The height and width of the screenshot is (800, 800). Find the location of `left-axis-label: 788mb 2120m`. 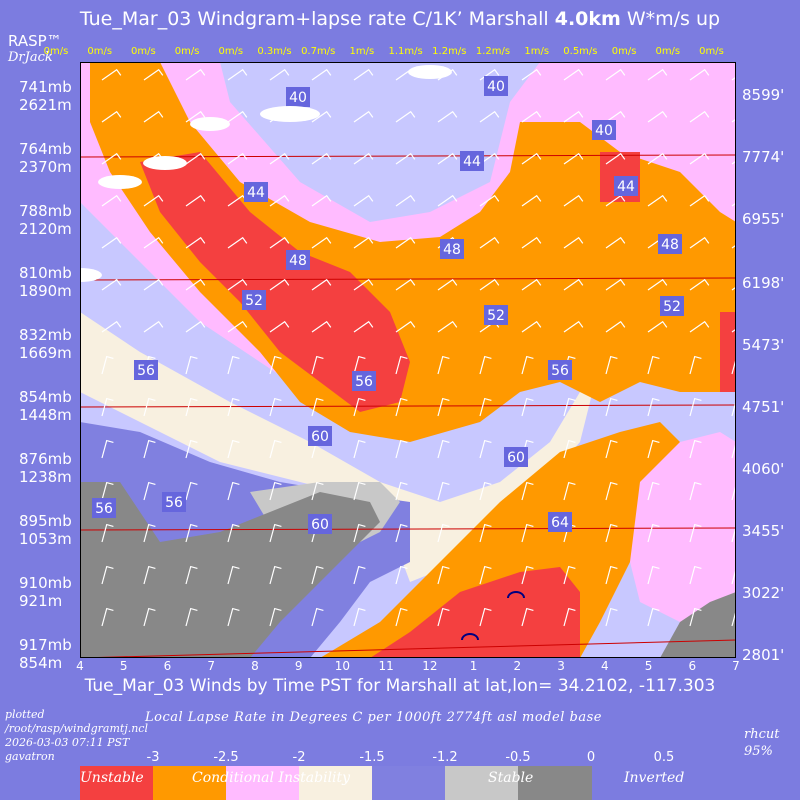

left-axis-label: 788mb 2120m is located at coordinates (45, 220).